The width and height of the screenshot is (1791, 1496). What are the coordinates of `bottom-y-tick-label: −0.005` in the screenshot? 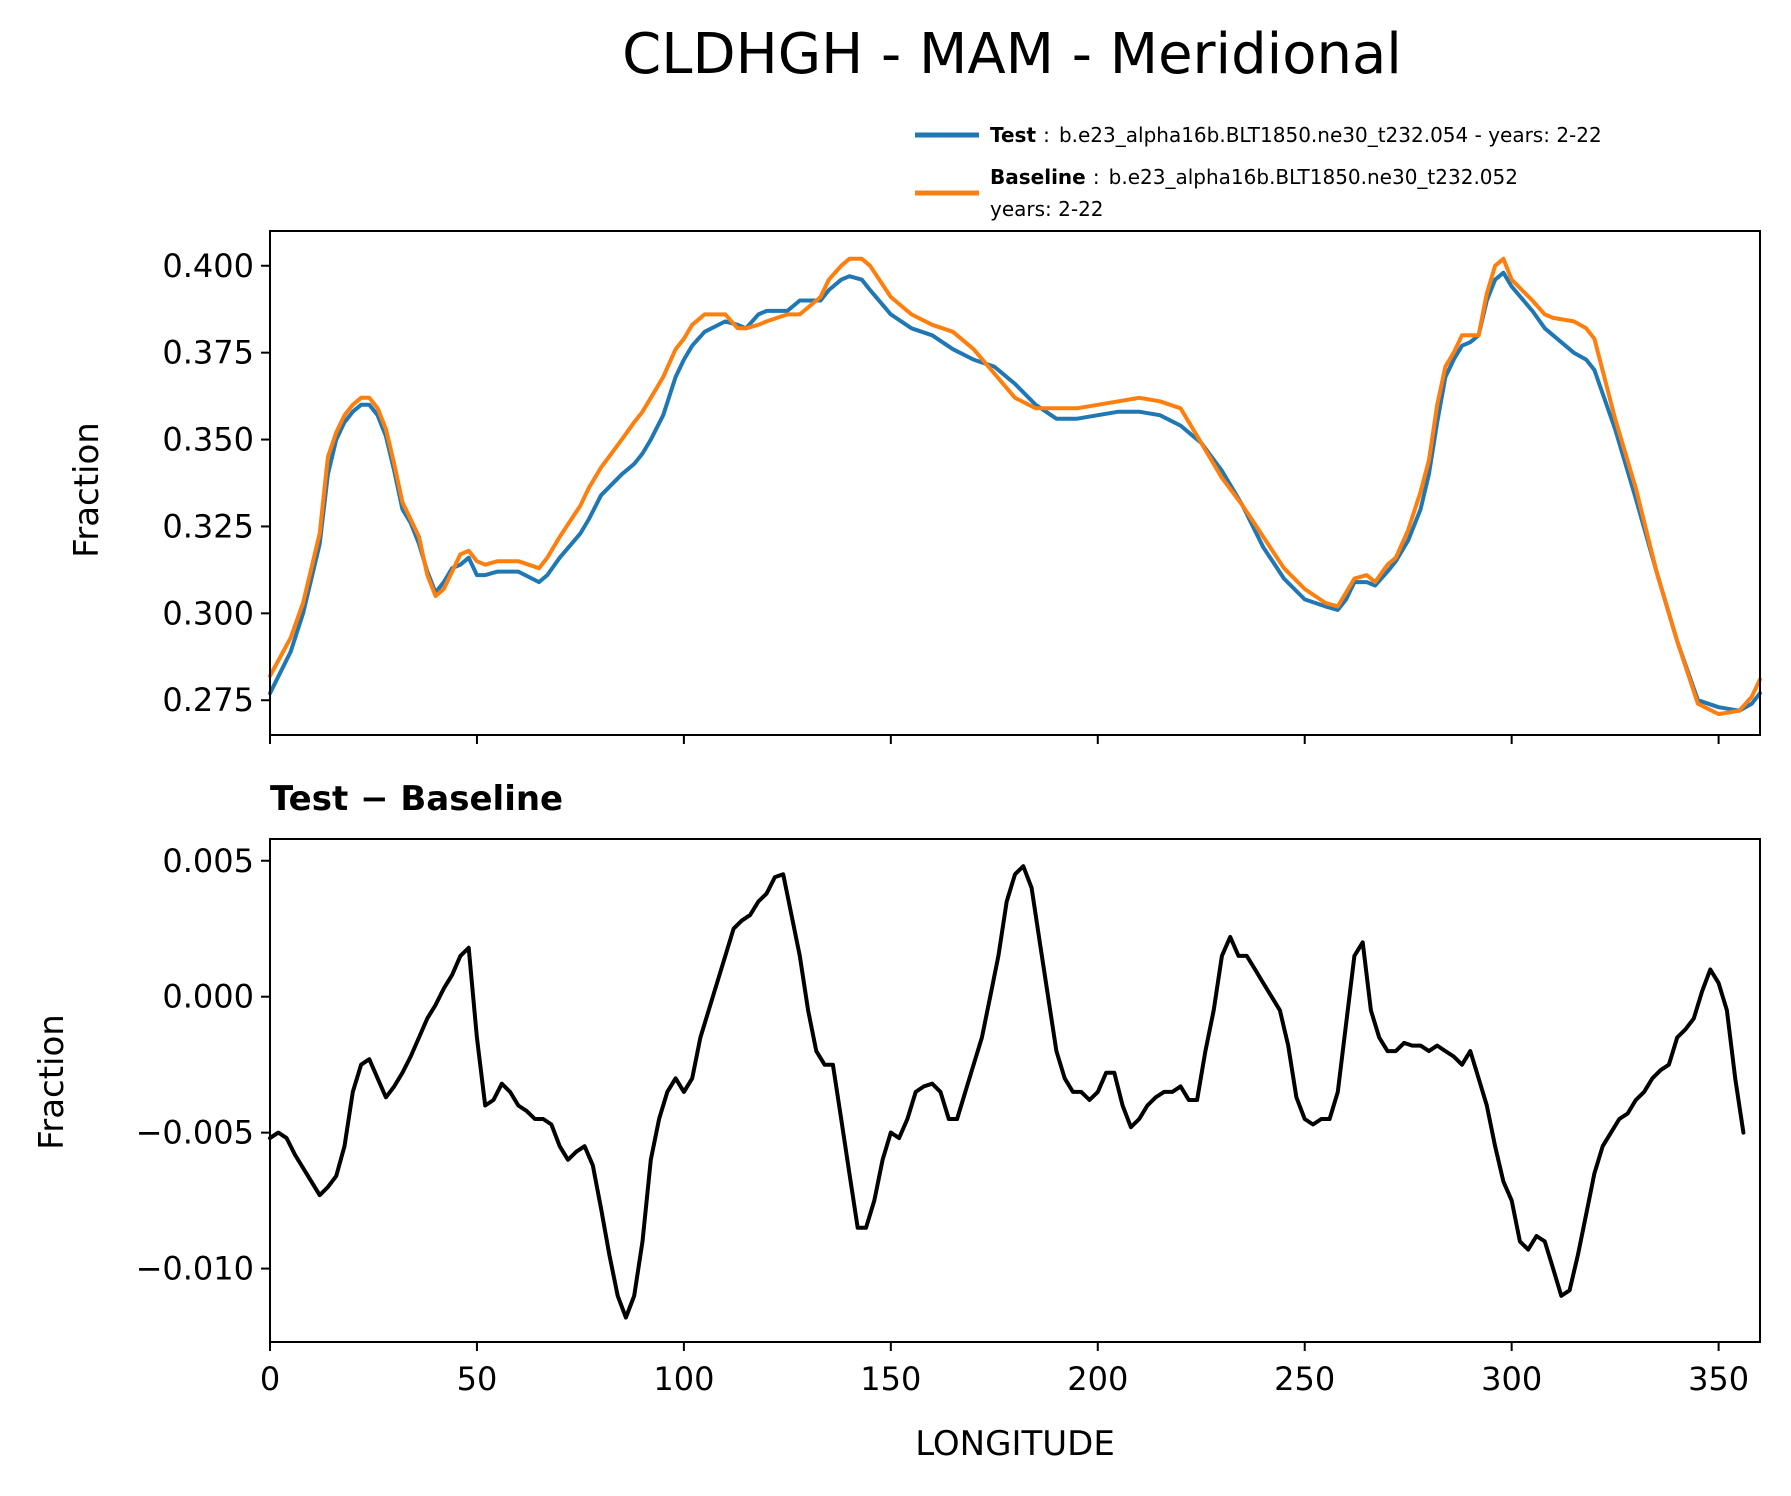 It's located at (195, 1133).